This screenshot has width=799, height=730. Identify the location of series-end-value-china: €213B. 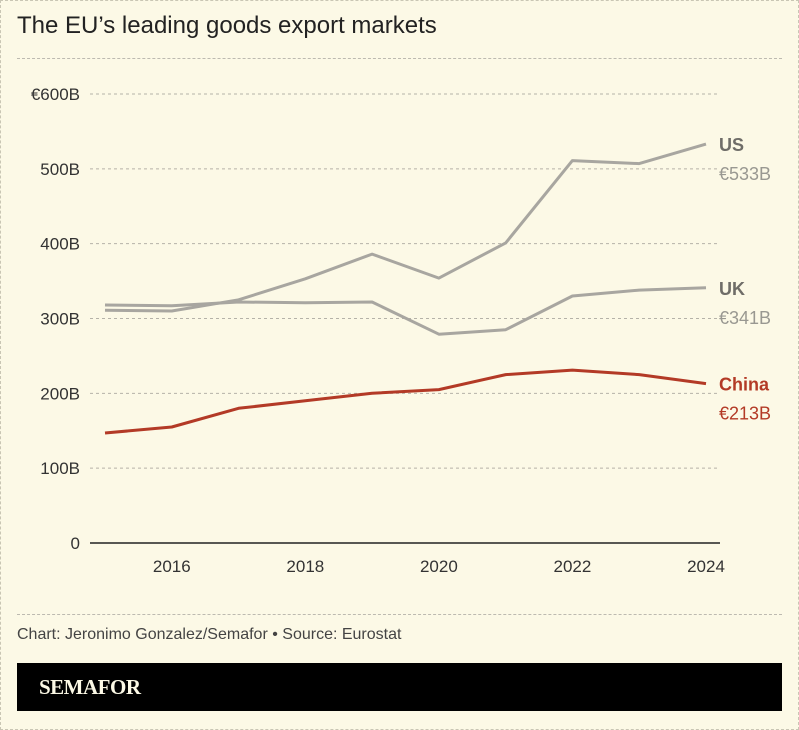
(745, 414).